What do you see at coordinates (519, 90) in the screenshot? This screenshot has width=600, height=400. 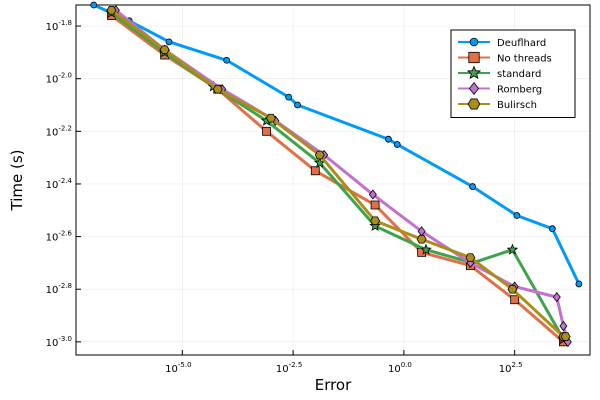 I see `legend-label: Romberg` at bounding box center [519, 90].